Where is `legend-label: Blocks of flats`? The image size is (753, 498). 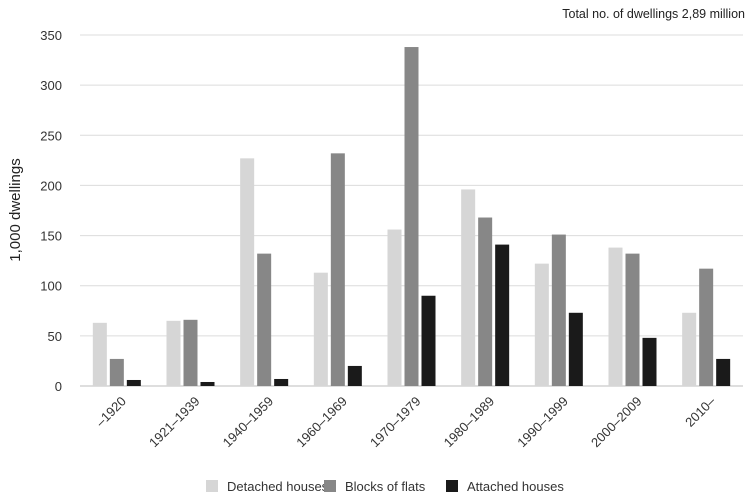 legend-label: Blocks of flats is located at coordinates (385, 486).